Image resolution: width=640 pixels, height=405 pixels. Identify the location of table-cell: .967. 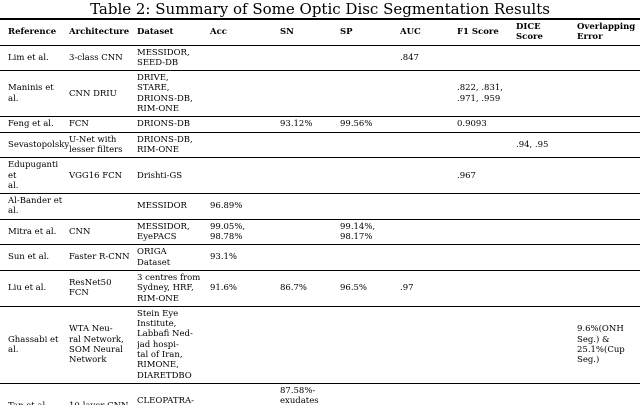
(466, 175).